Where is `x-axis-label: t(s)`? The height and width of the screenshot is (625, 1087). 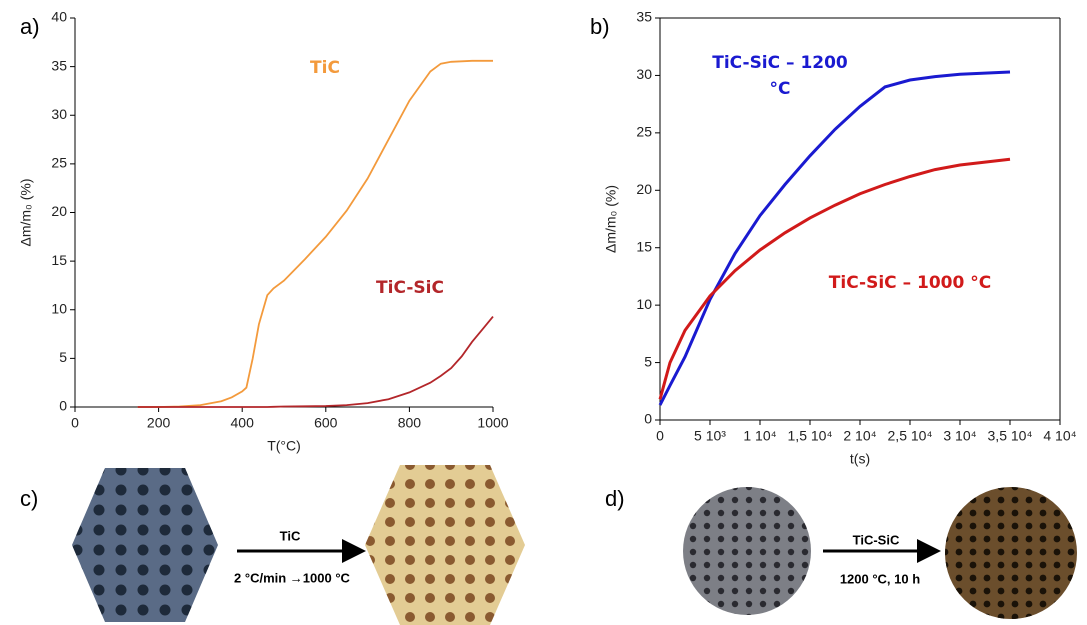
x-axis-label: t(s) is located at coordinates (860, 459).